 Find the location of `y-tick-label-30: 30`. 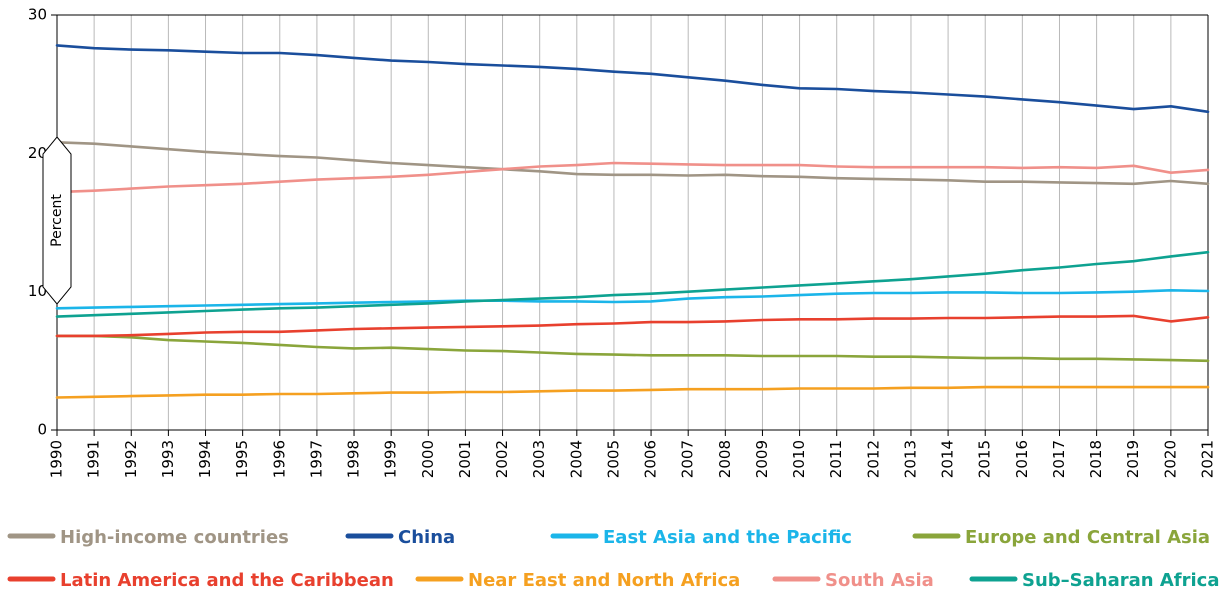

y-tick-label-30: 30 is located at coordinates (37, 15).